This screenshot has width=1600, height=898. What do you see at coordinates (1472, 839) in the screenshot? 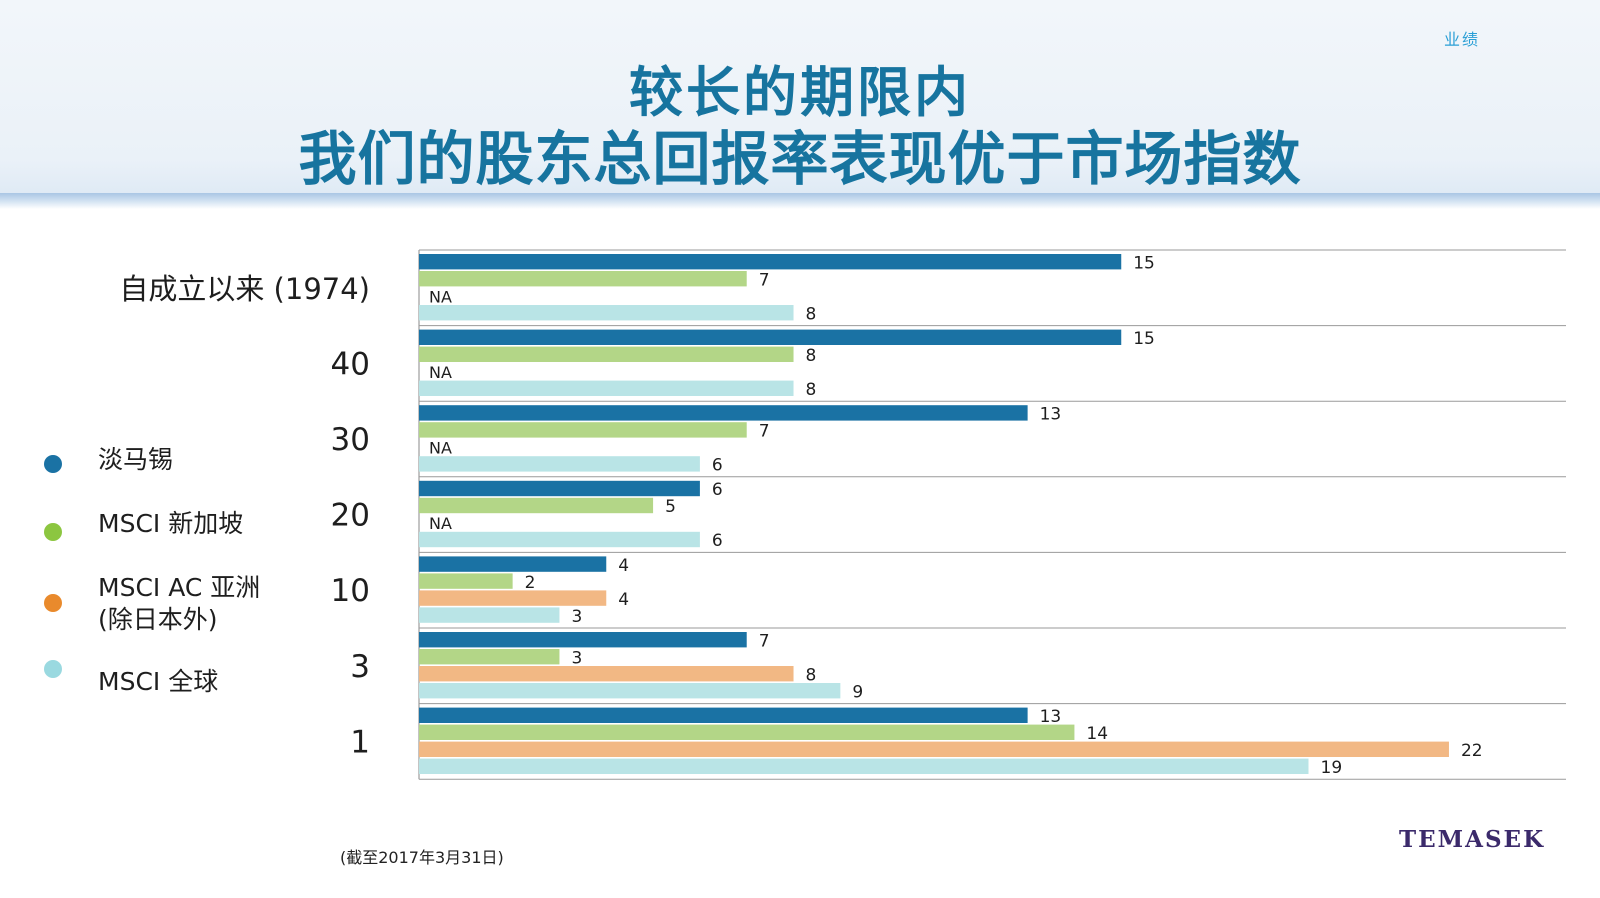
I see `temasek-logo: TEMASEK` at bounding box center [1472, 839].